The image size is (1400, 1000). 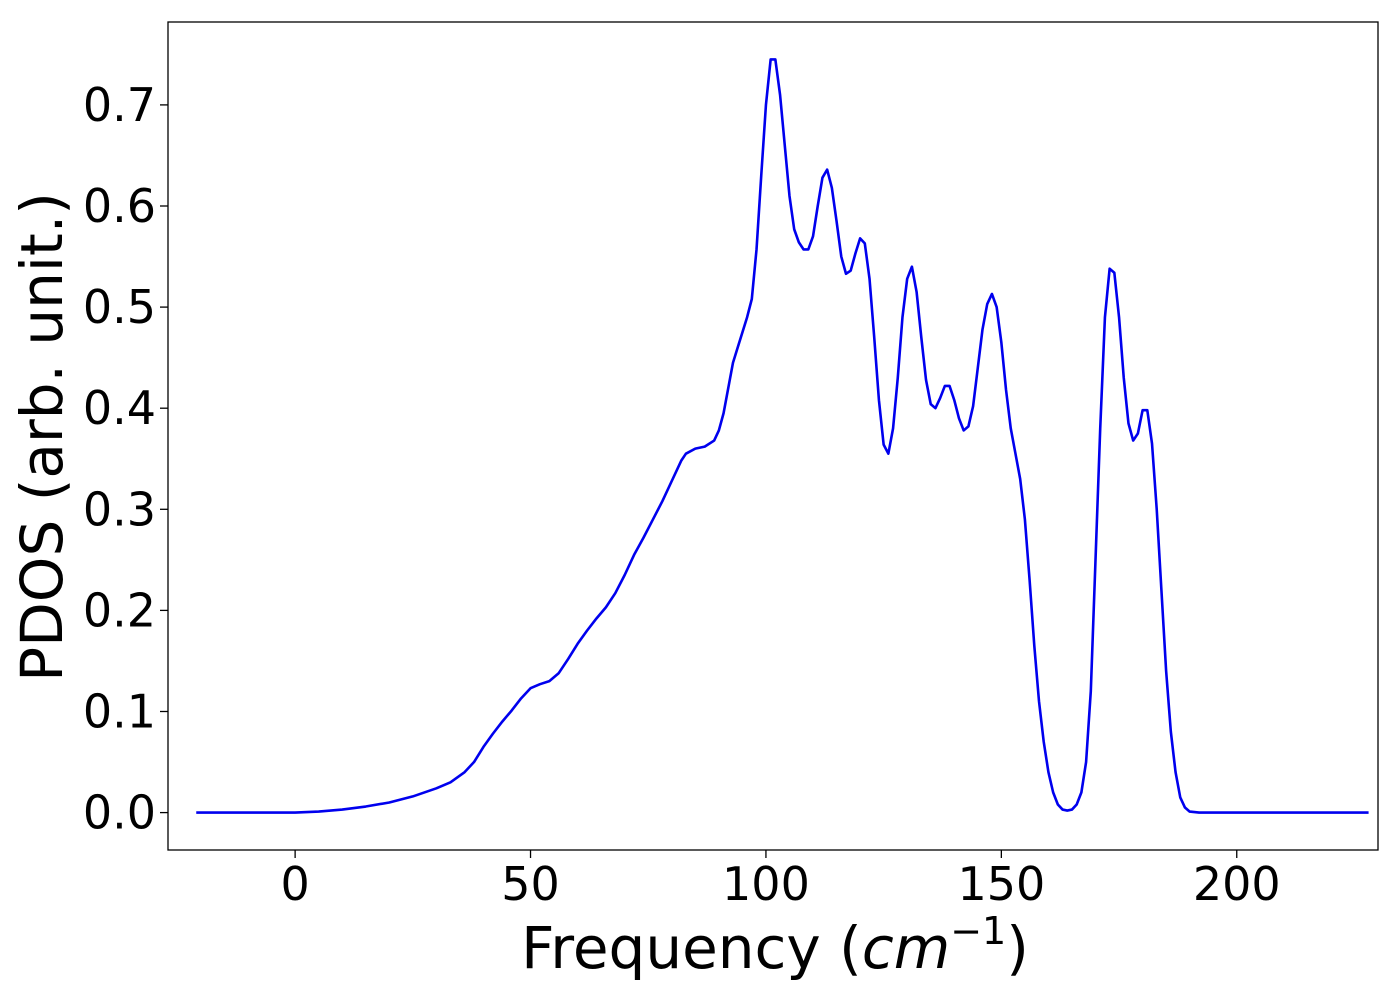 I want to click on y-tick-label: 0.0, so click(x=119, y=813).